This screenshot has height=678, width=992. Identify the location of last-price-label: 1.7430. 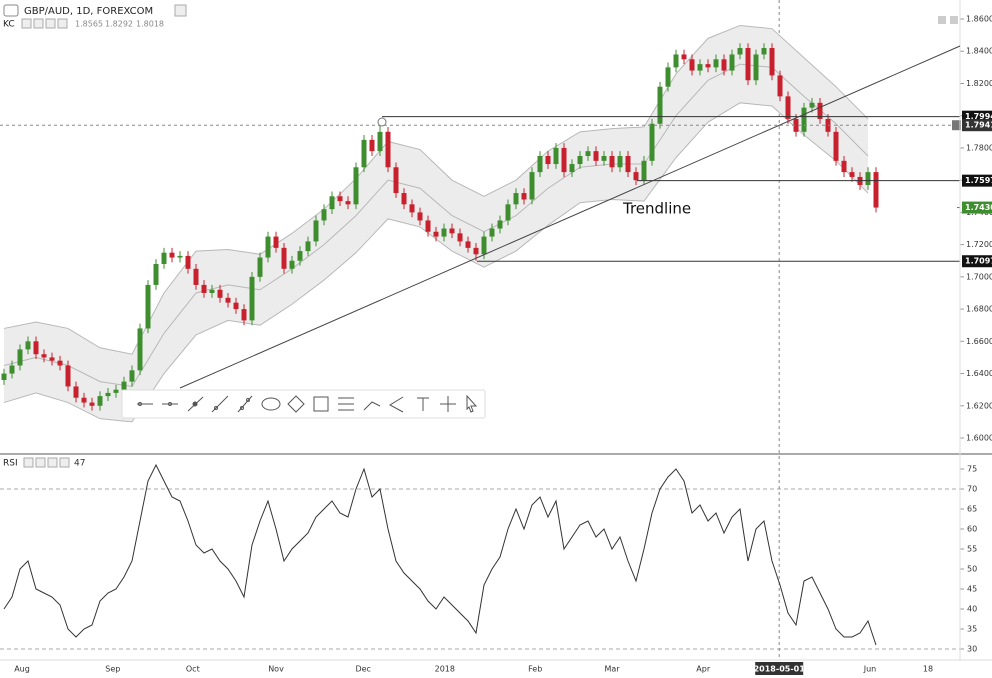
(978, 207).